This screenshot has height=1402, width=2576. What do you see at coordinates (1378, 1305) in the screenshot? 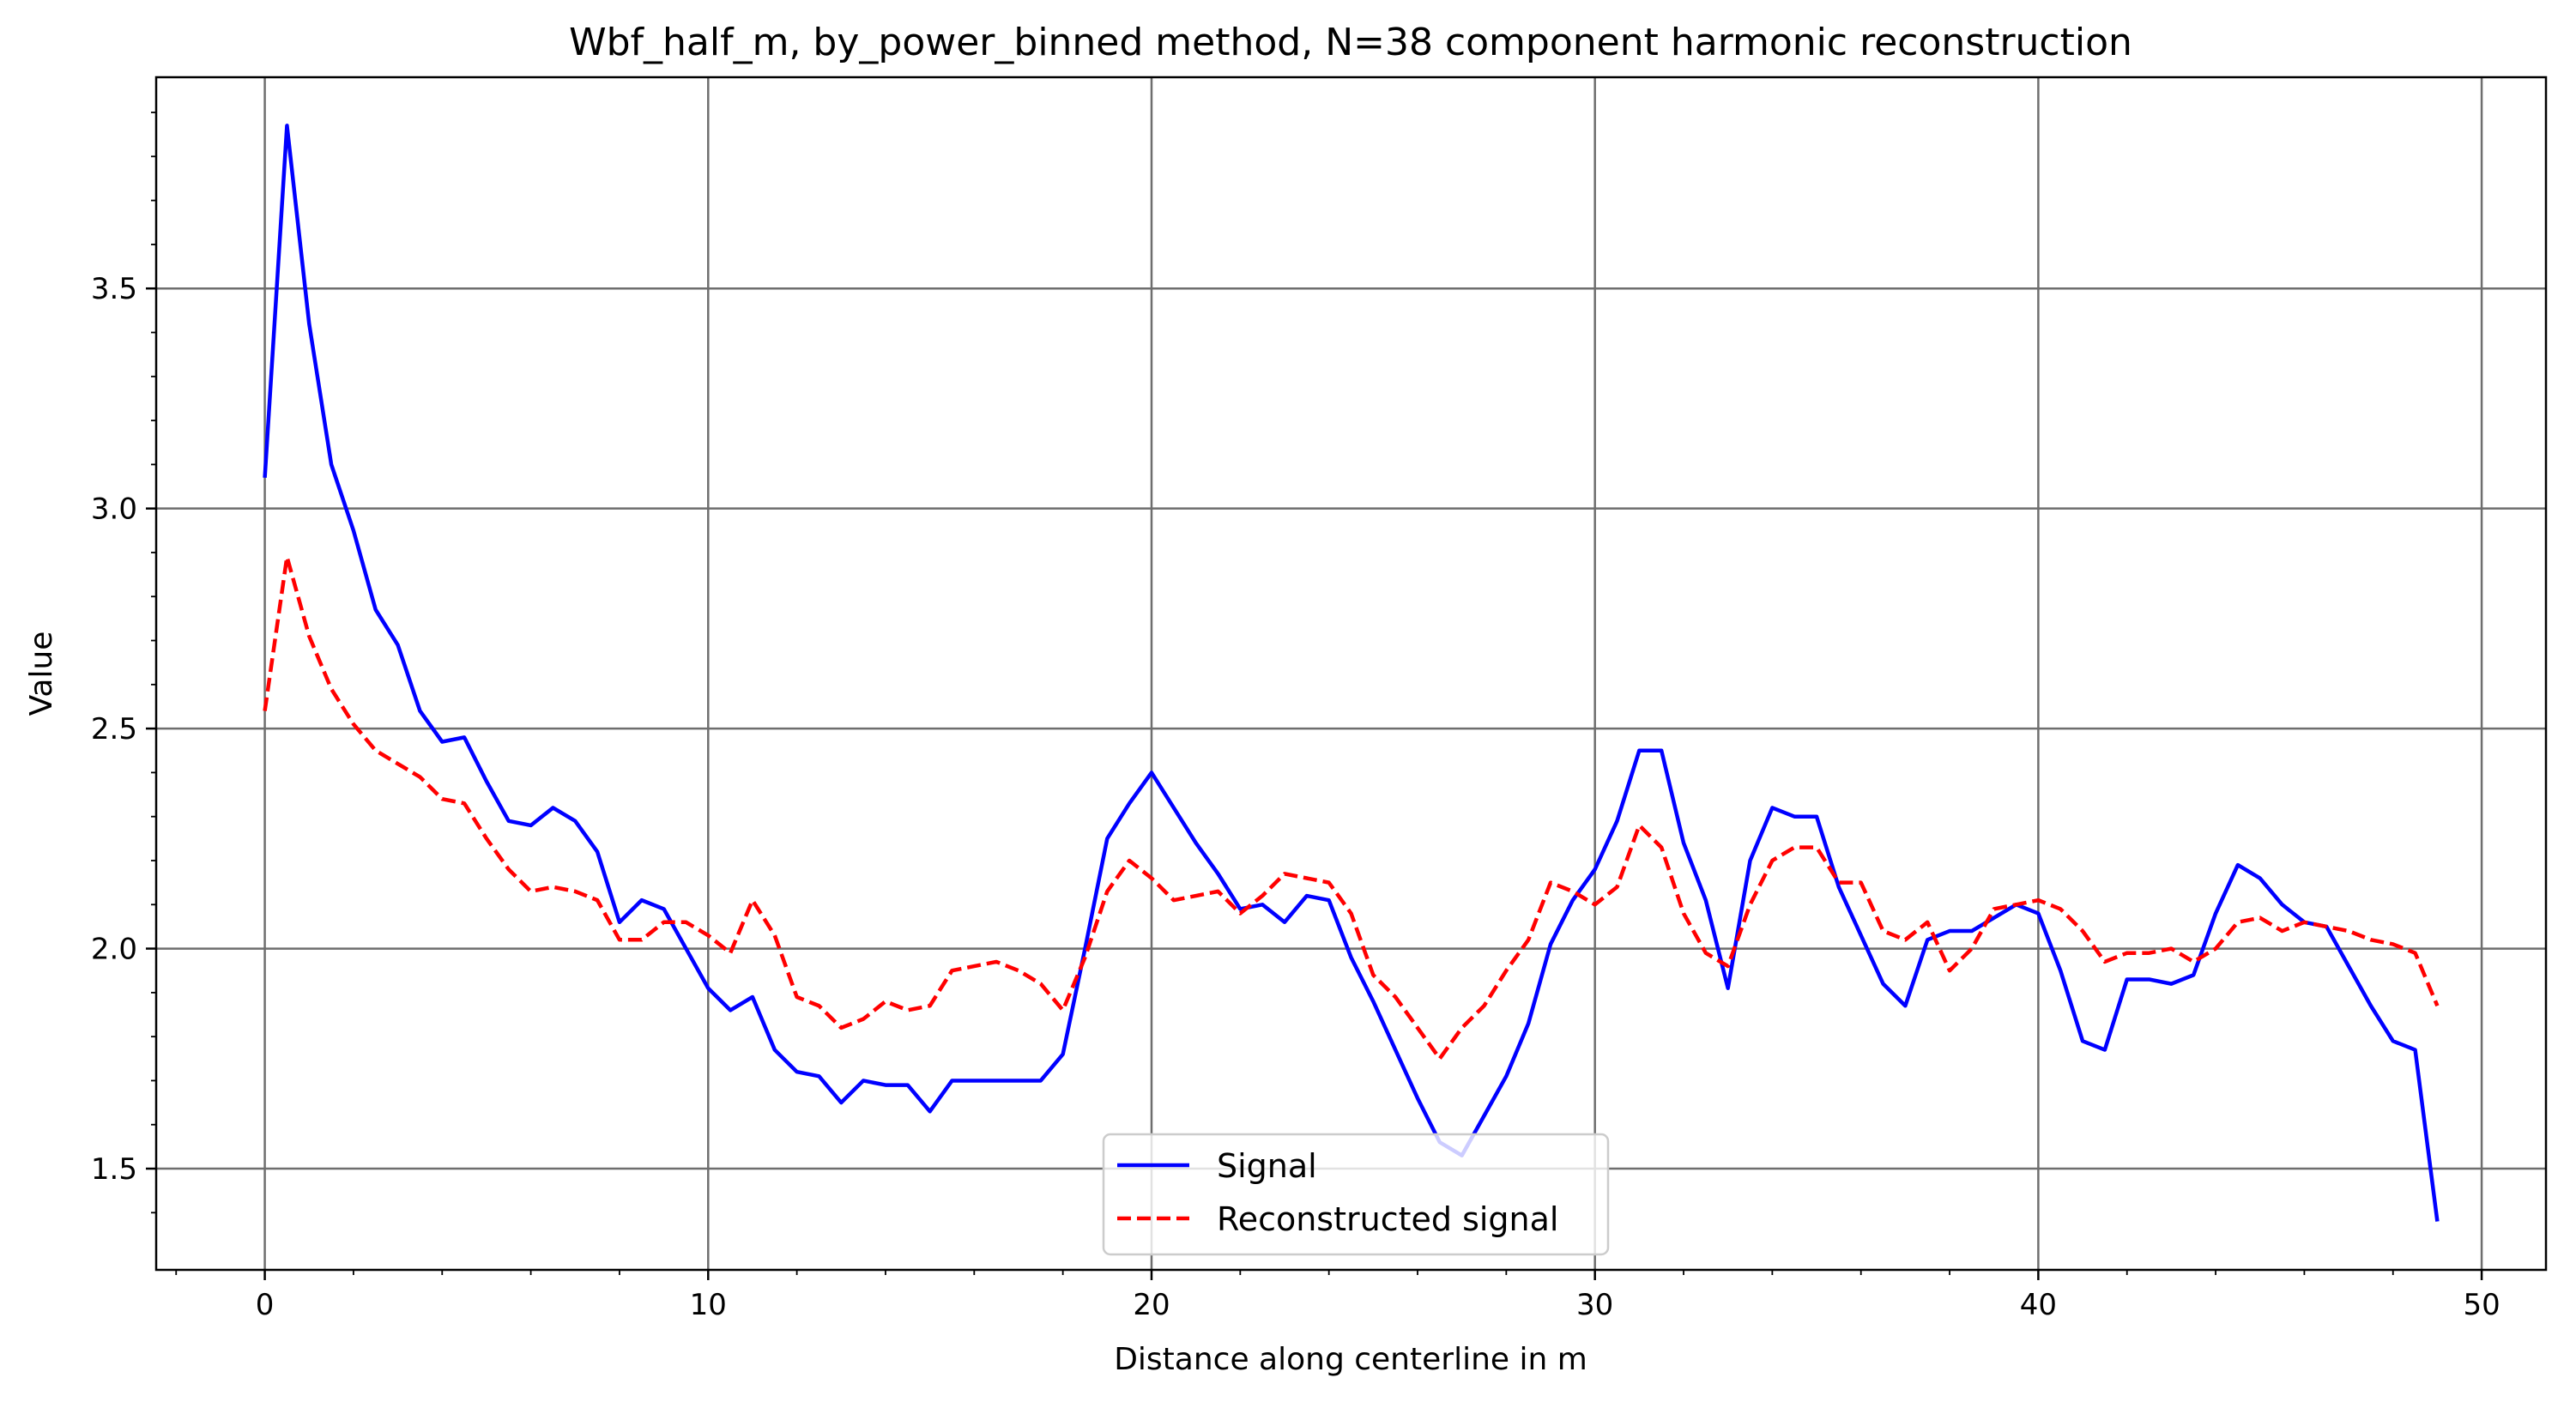
I see `x-tick-labels: 0 10 20 30 40 50` at bounding box center [1378, 1305].